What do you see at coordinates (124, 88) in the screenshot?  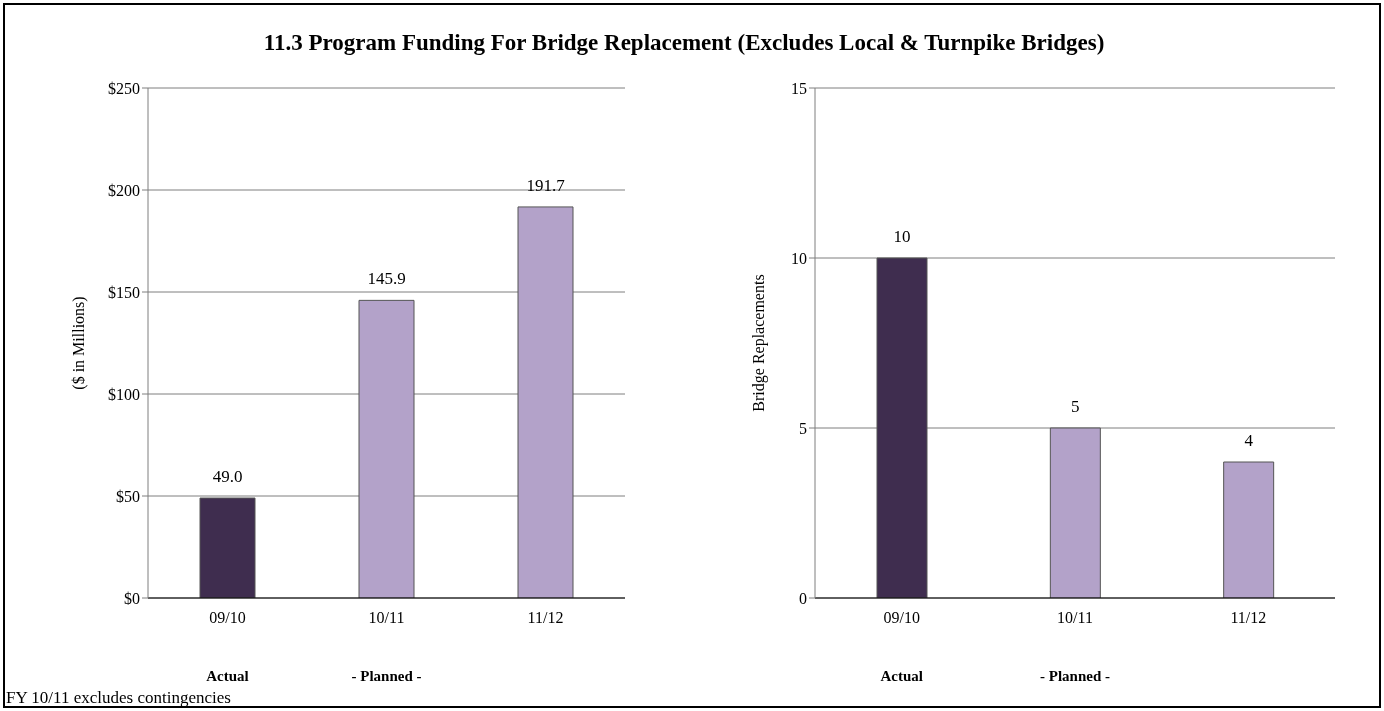 I see `y-tick-label: $250` at bounding box center [124, 88].